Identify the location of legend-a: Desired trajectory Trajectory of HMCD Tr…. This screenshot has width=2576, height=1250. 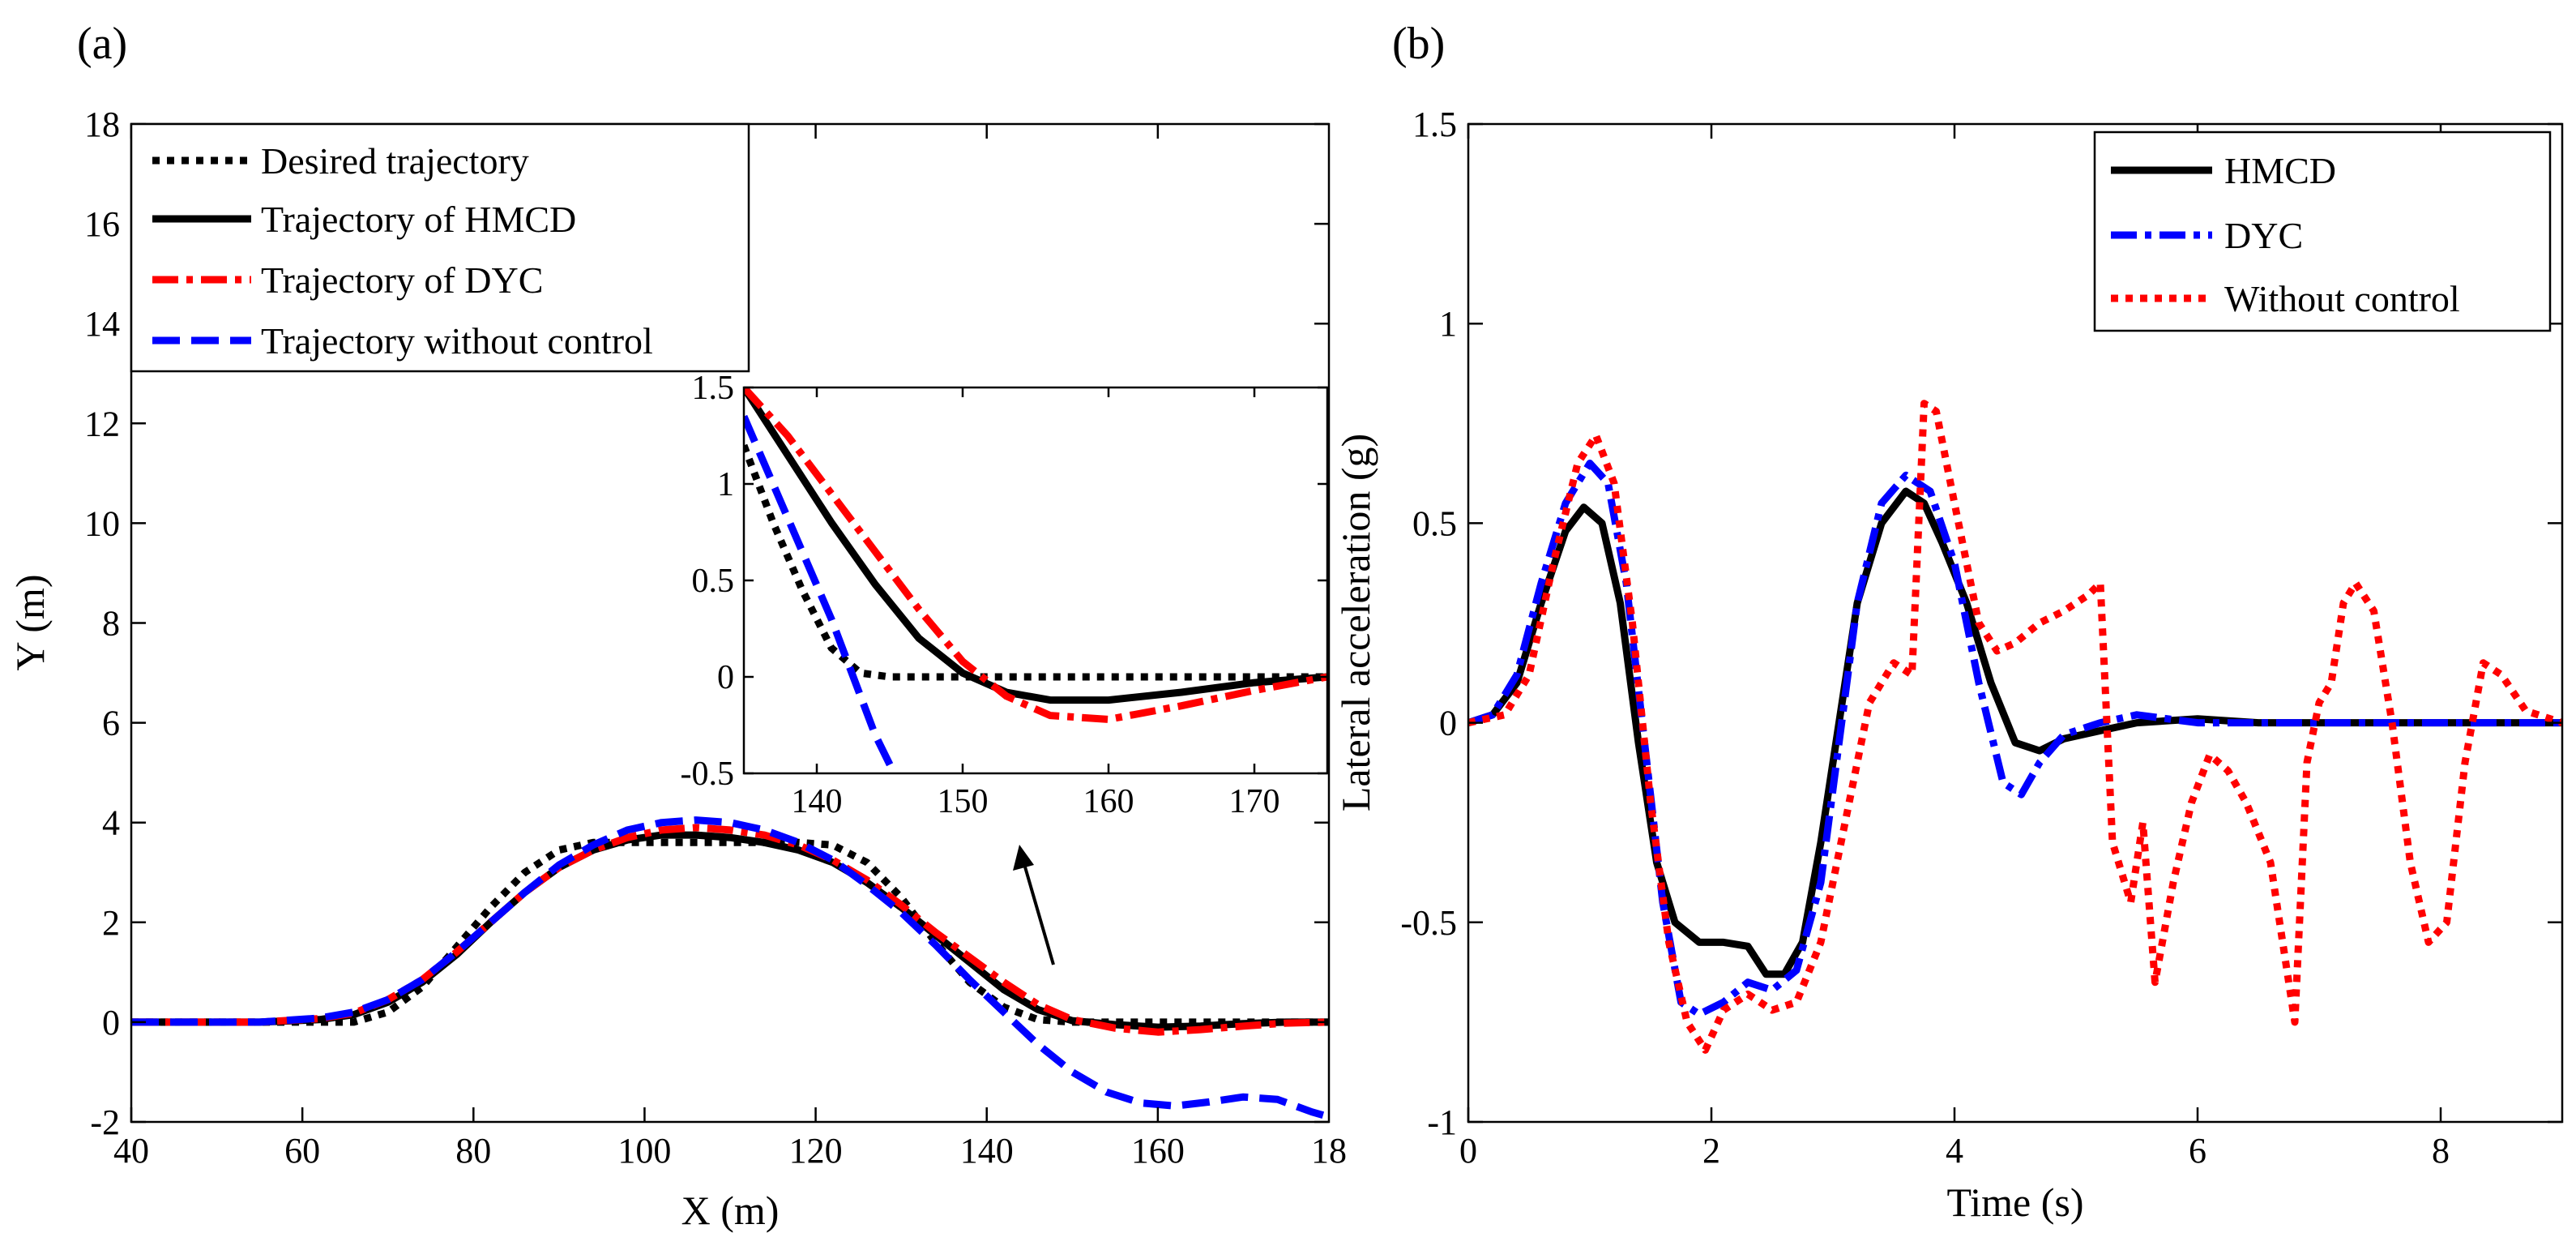
(440, 248).